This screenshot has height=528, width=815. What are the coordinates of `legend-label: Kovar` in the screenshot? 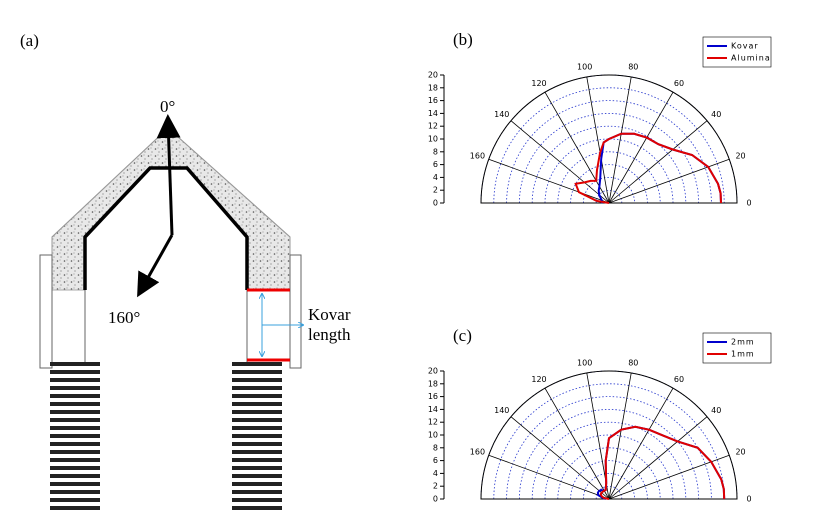 It's located at (745, 46).